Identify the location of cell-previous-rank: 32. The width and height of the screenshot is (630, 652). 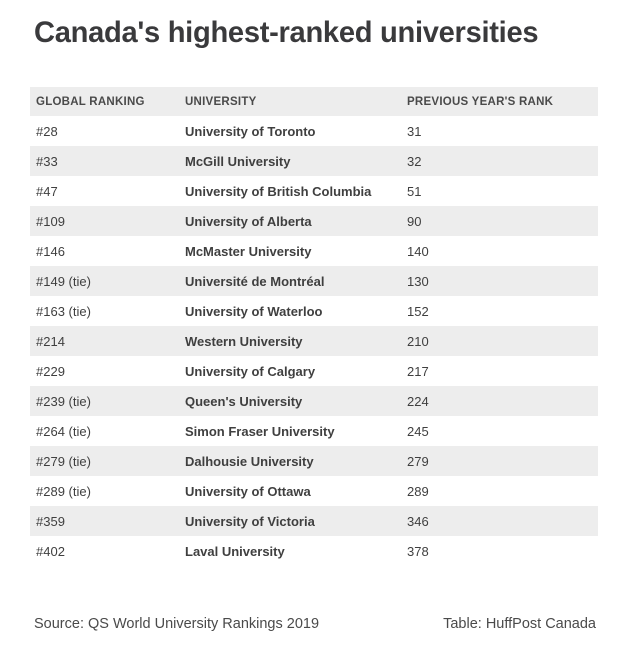
(414, 161).